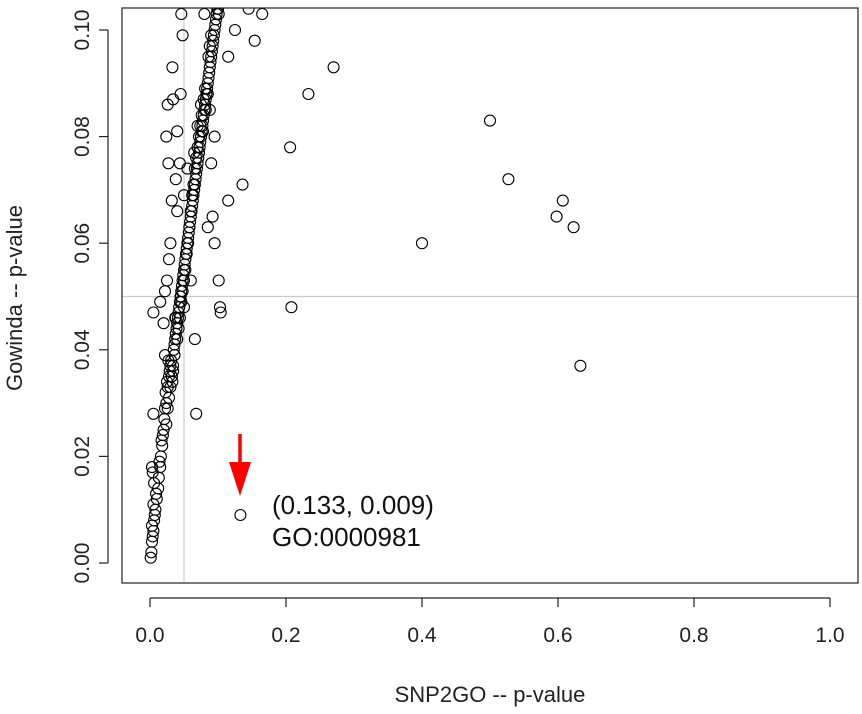  Describe the element at coordinates (829, 635) in the screenshot. I see `x-tick-label: 1.0` at that location.